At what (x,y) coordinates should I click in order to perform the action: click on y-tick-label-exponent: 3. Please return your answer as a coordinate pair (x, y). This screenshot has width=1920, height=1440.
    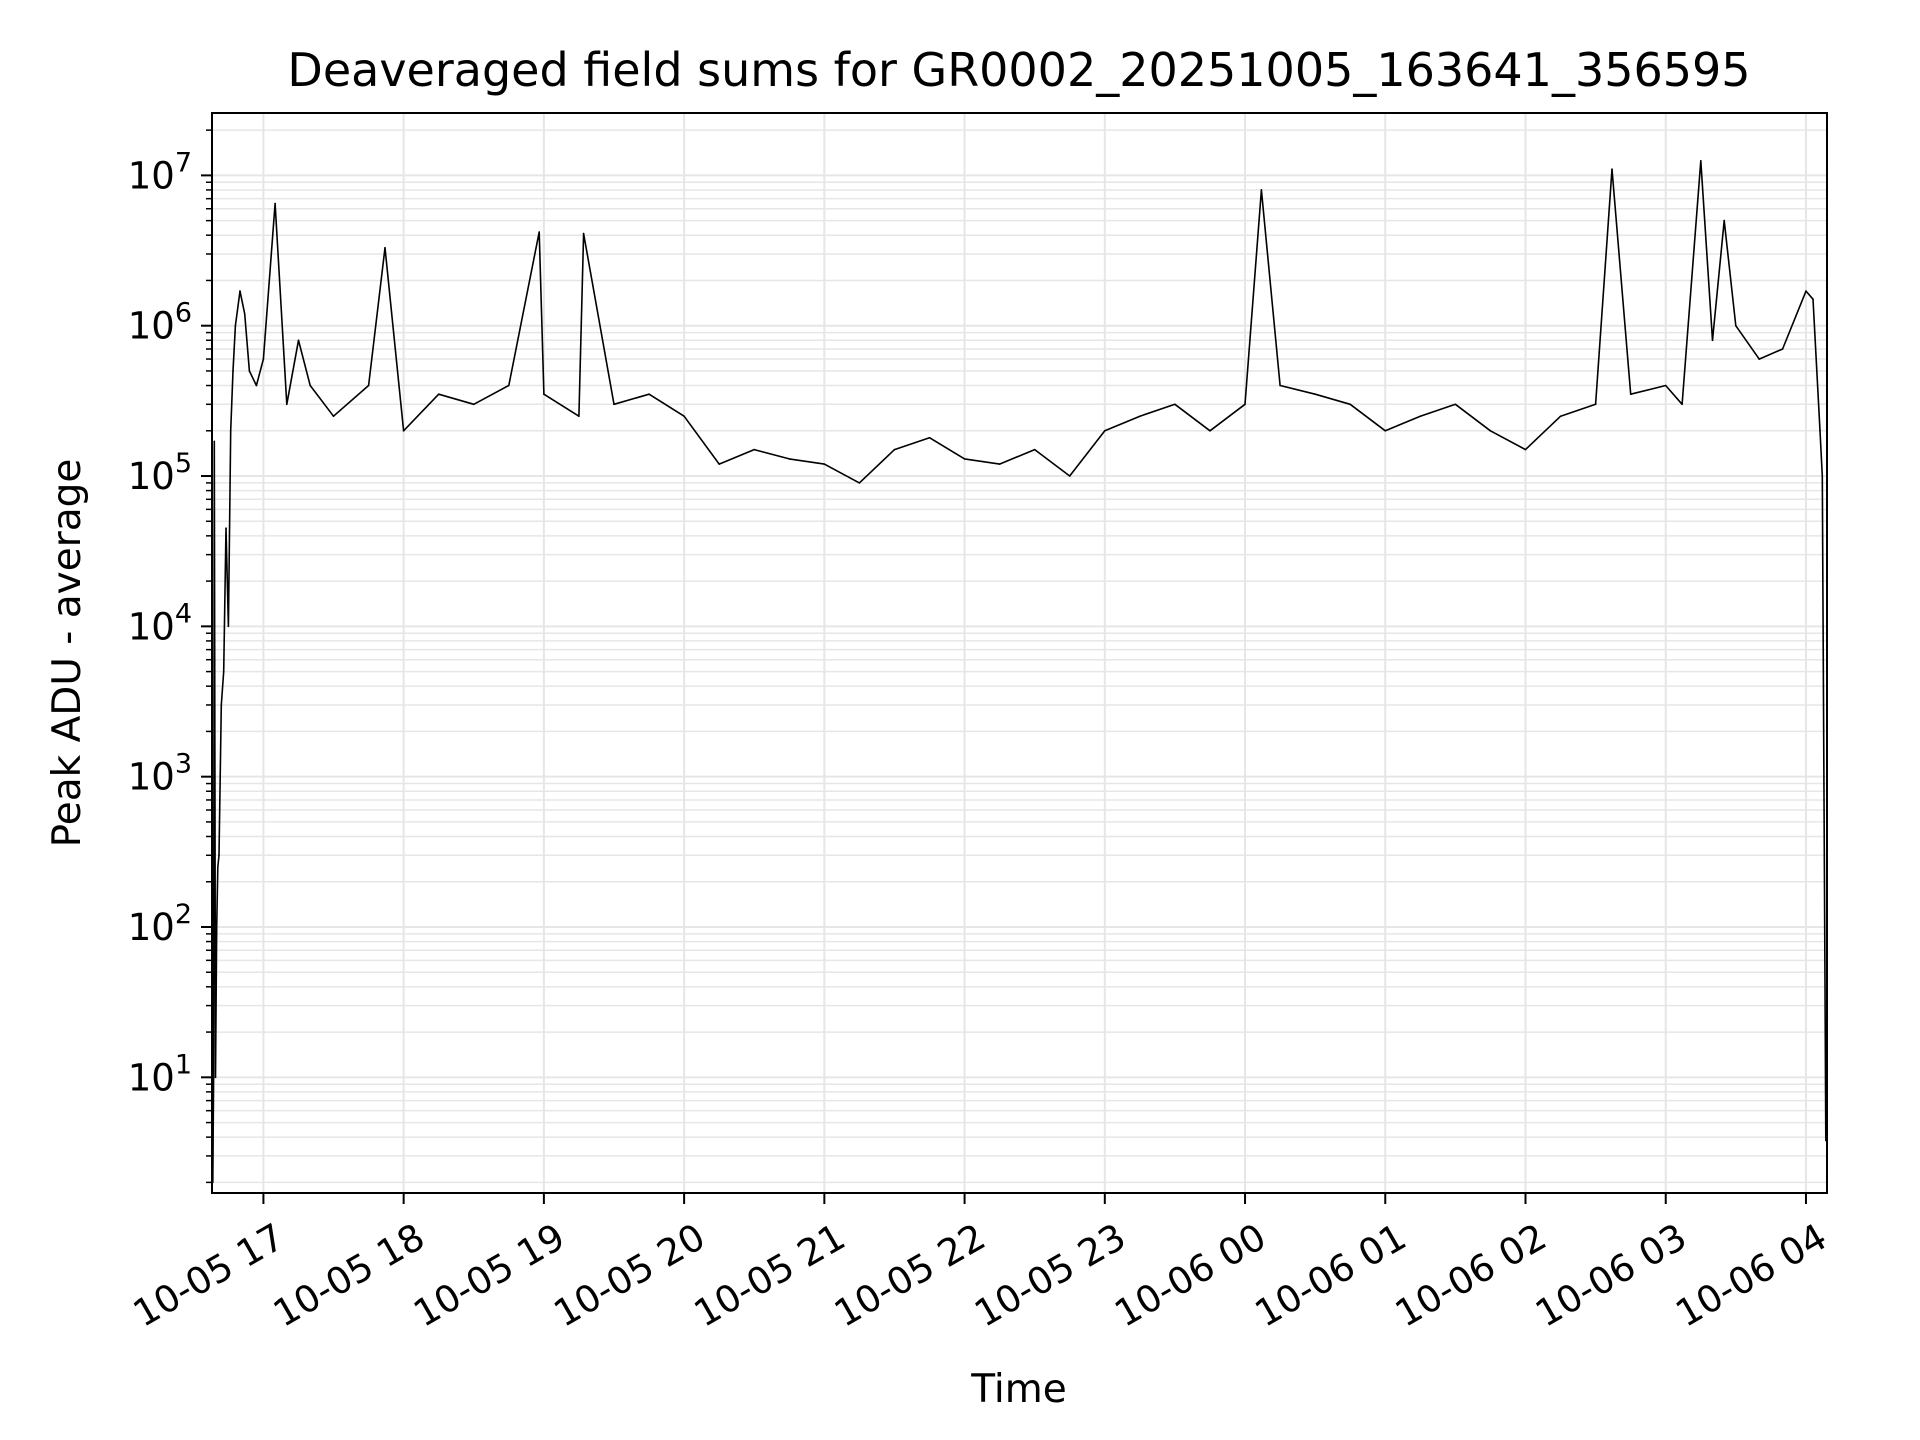
    Looking at the image, I should click on (183, 764).